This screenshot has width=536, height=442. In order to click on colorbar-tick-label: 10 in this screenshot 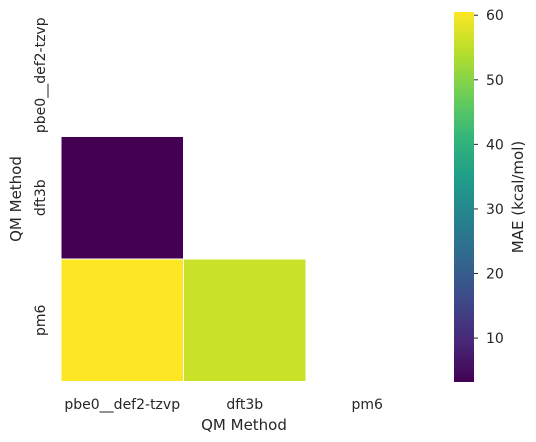, I will do `click(495, 339)`.